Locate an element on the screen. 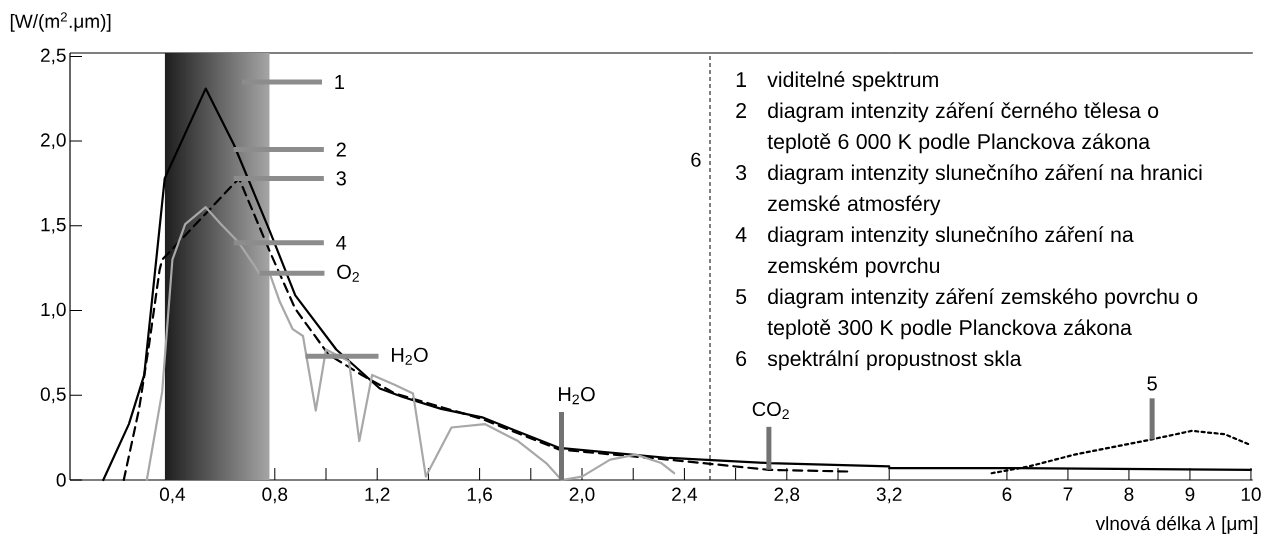 The image size is (1264, 547). x-tick-label: 8 is located at coordinates (1129, 494).